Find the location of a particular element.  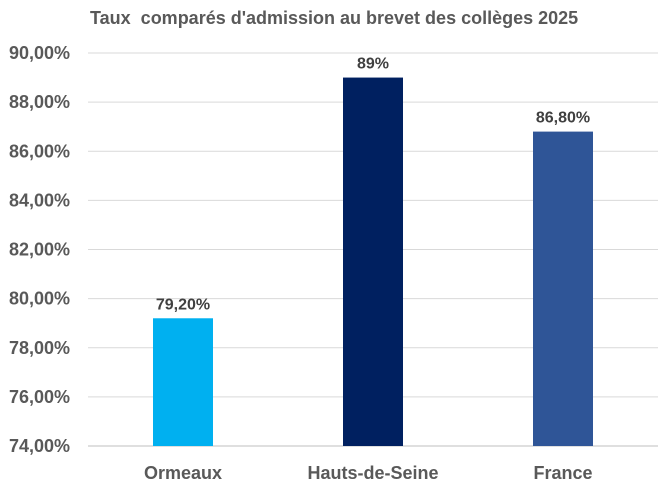

y-tick-label: 76,00% is located at coordinates (39, 397).